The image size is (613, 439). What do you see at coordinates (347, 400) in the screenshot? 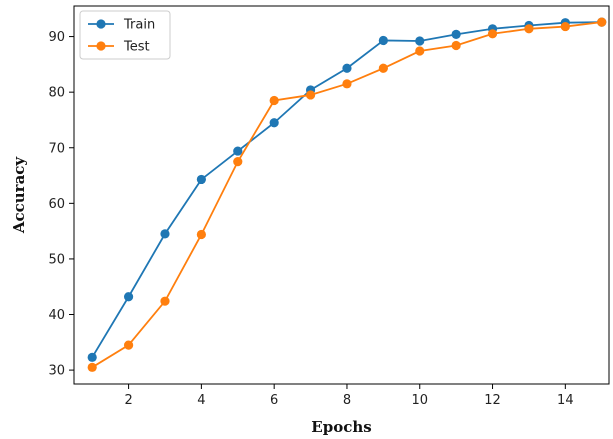
I see `x-tick-label: 8` at bounding box center [347, 400].